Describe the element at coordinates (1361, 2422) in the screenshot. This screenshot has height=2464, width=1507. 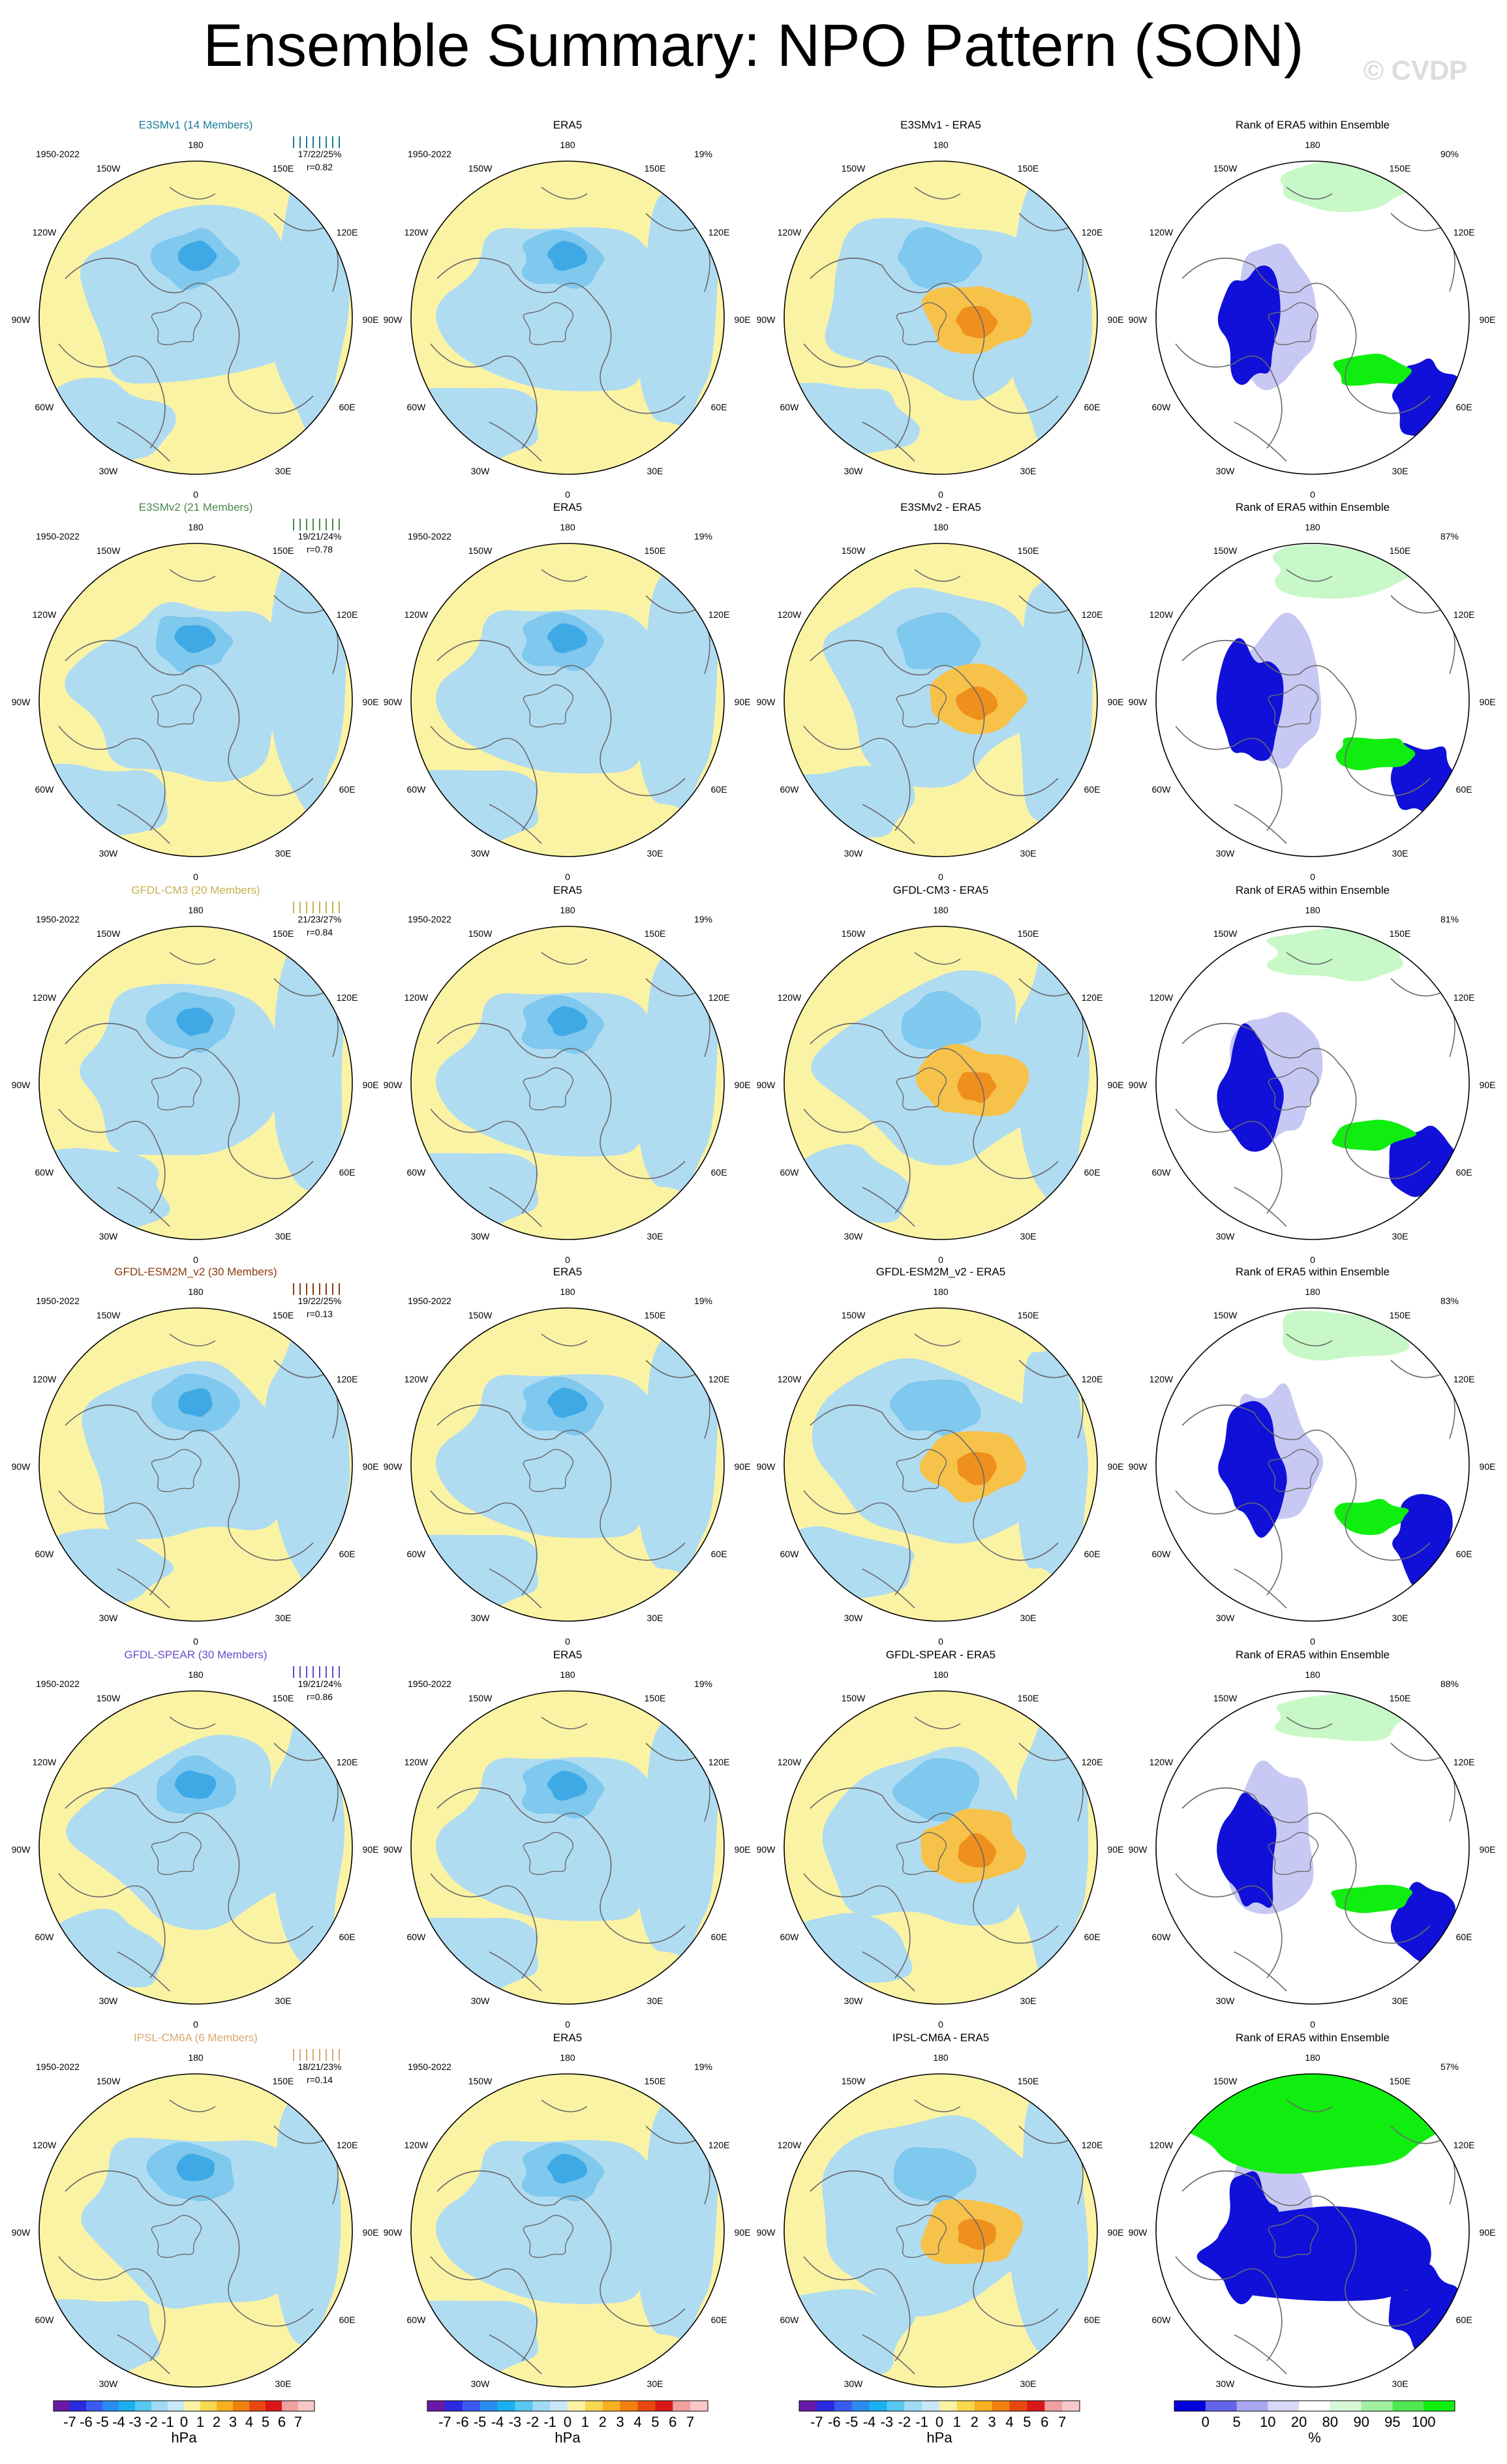
I see `colorbar-tick-label: 90` at that location.